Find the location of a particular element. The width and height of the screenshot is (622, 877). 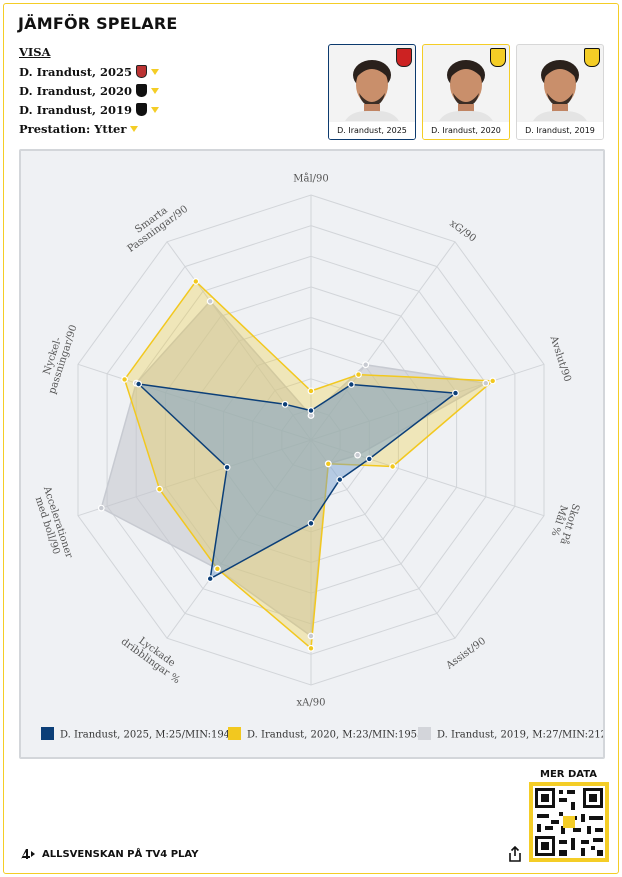

footer-label: ALLSVENSKAN PÅ TV4 PLAY is located at coordinates (120, 854).